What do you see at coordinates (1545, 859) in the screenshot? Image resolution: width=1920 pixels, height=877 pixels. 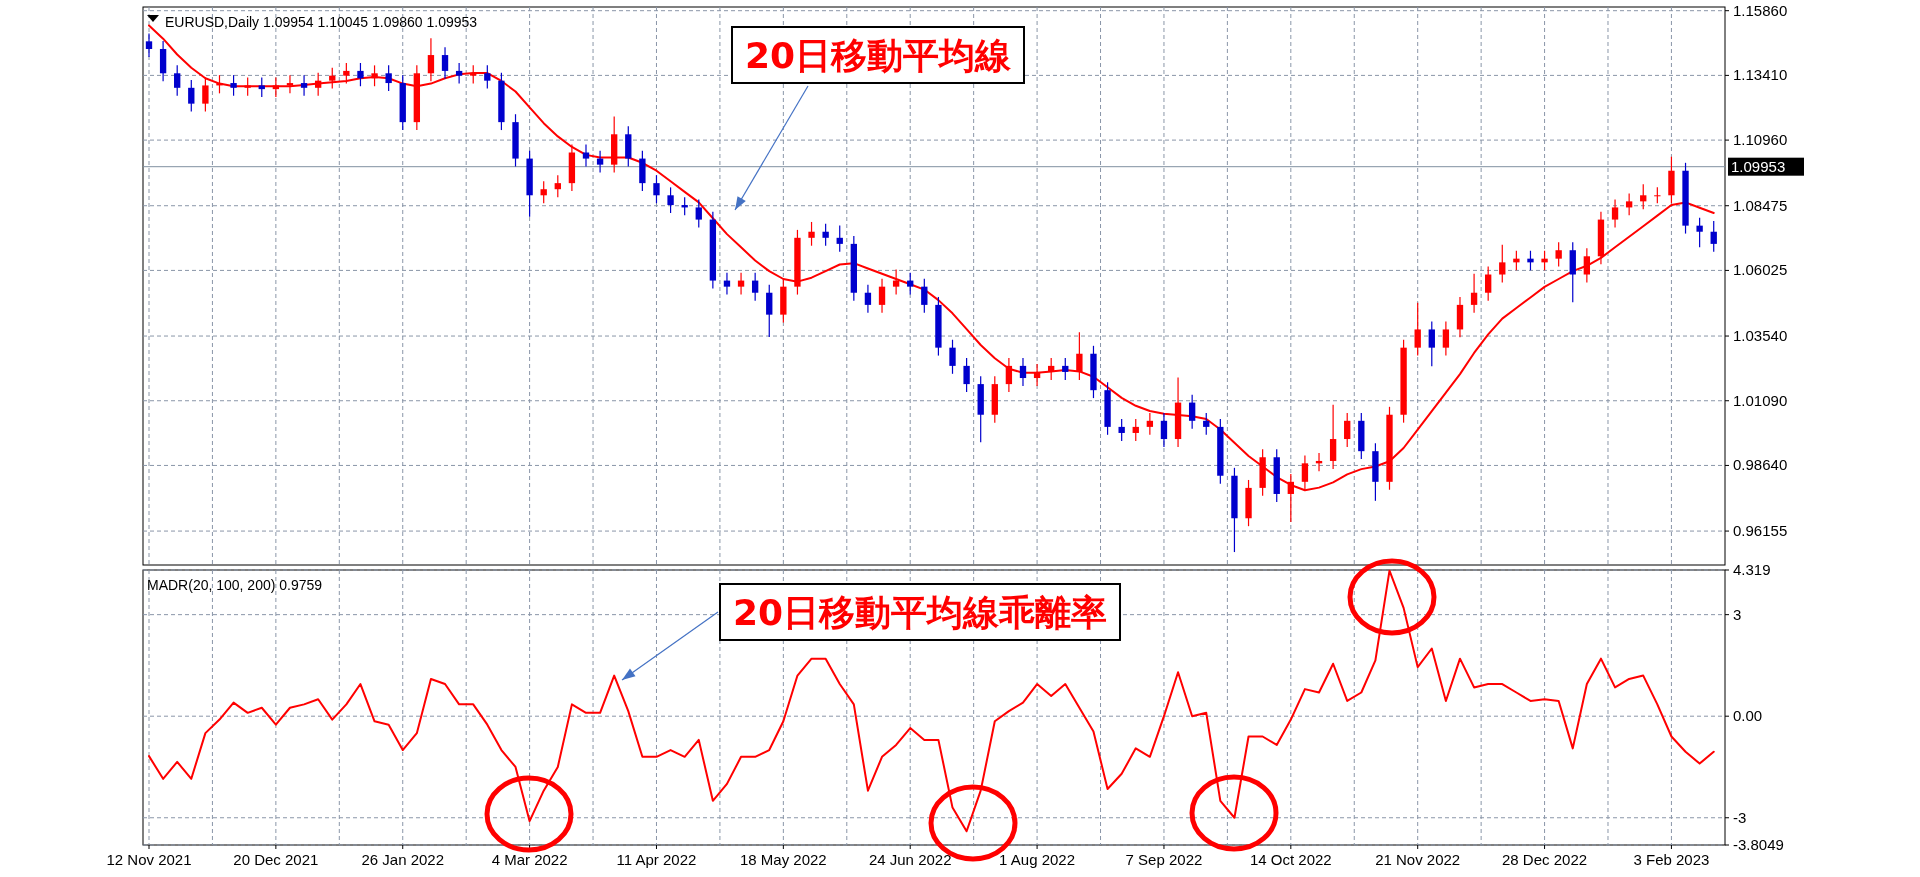 I see `x-tick-label: 28 Dec 2022` at bounding box center [1545, 859].